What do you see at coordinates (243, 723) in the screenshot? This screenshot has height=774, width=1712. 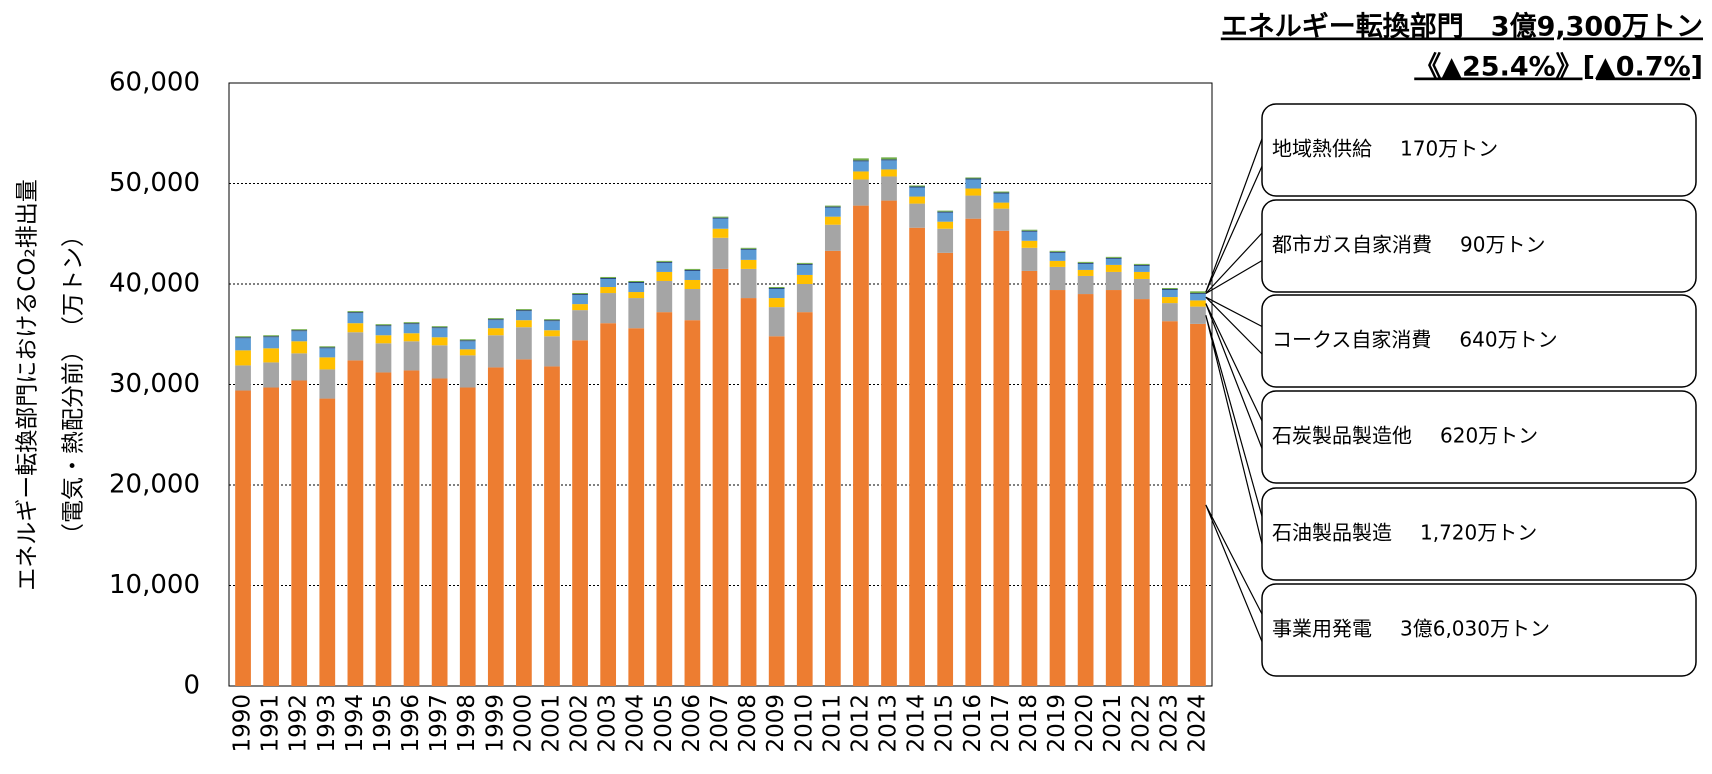 I see `x-tick-label: 1990` at bounding box center [243, 723].